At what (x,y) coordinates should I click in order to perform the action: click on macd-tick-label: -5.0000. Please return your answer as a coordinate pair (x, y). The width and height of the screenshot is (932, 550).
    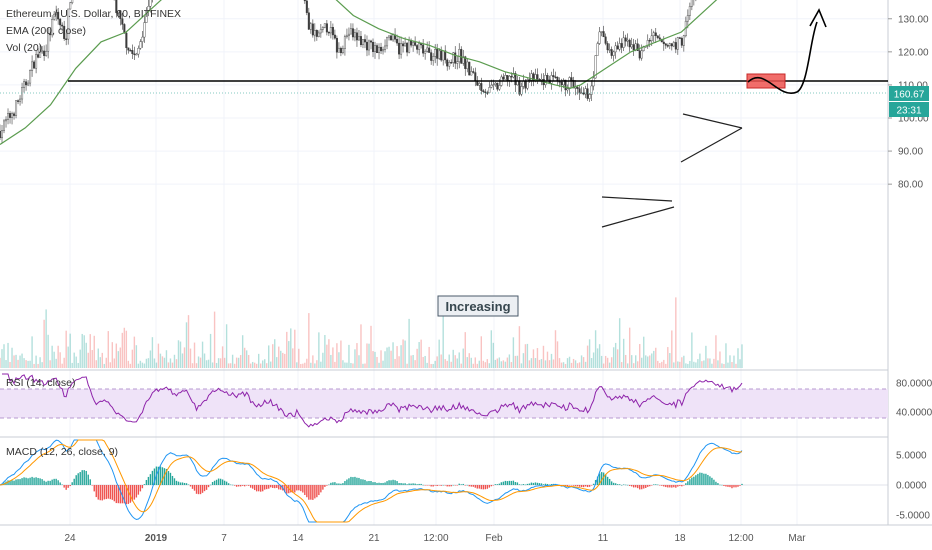
    Looking at the image, I should click on (913, 516).